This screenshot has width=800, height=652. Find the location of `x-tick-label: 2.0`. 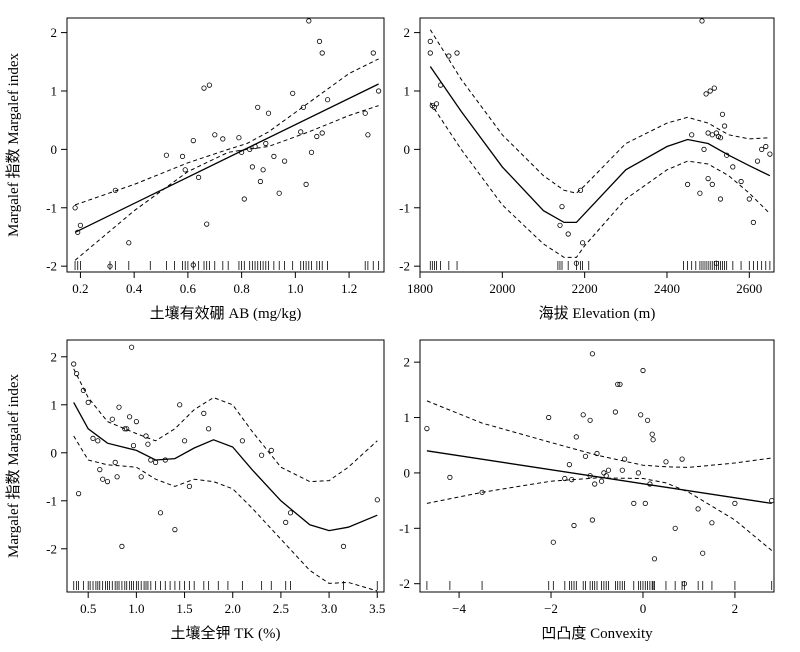

x-tick-label: 2.0 is located at coordinates (233, 608).